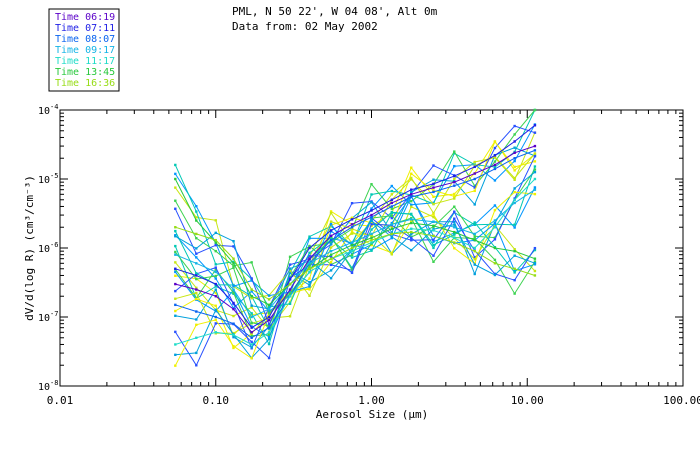 The image size is (700, 454). Describe the element at coordinates (60, 400) in the screenshot. I see `x-tick-label: 0.01` at that location.